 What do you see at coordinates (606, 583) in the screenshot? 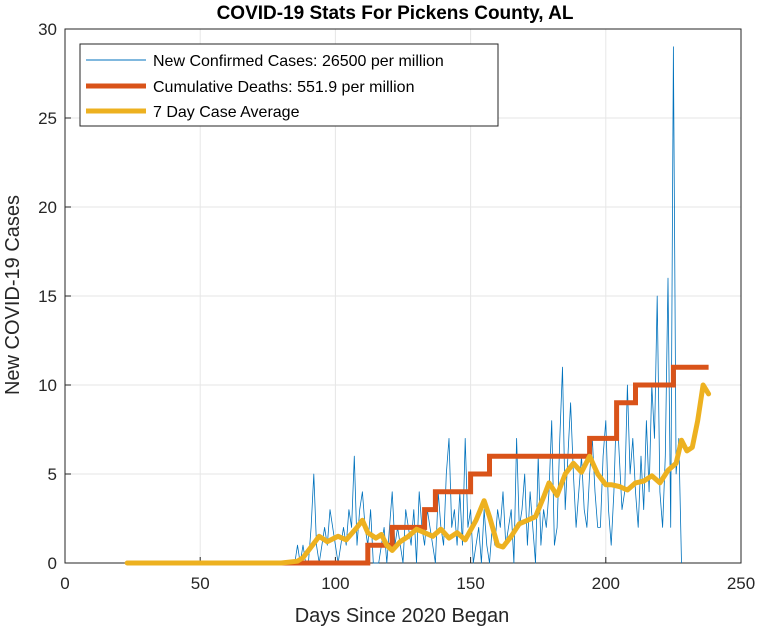
I see `x-tick-label: 200` at bounding box center [606, 583].